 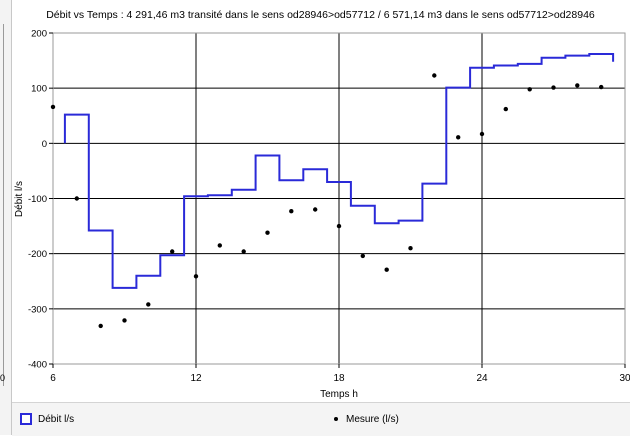 I want to click on x-tick-label: 6, so click(x=53, y=378).